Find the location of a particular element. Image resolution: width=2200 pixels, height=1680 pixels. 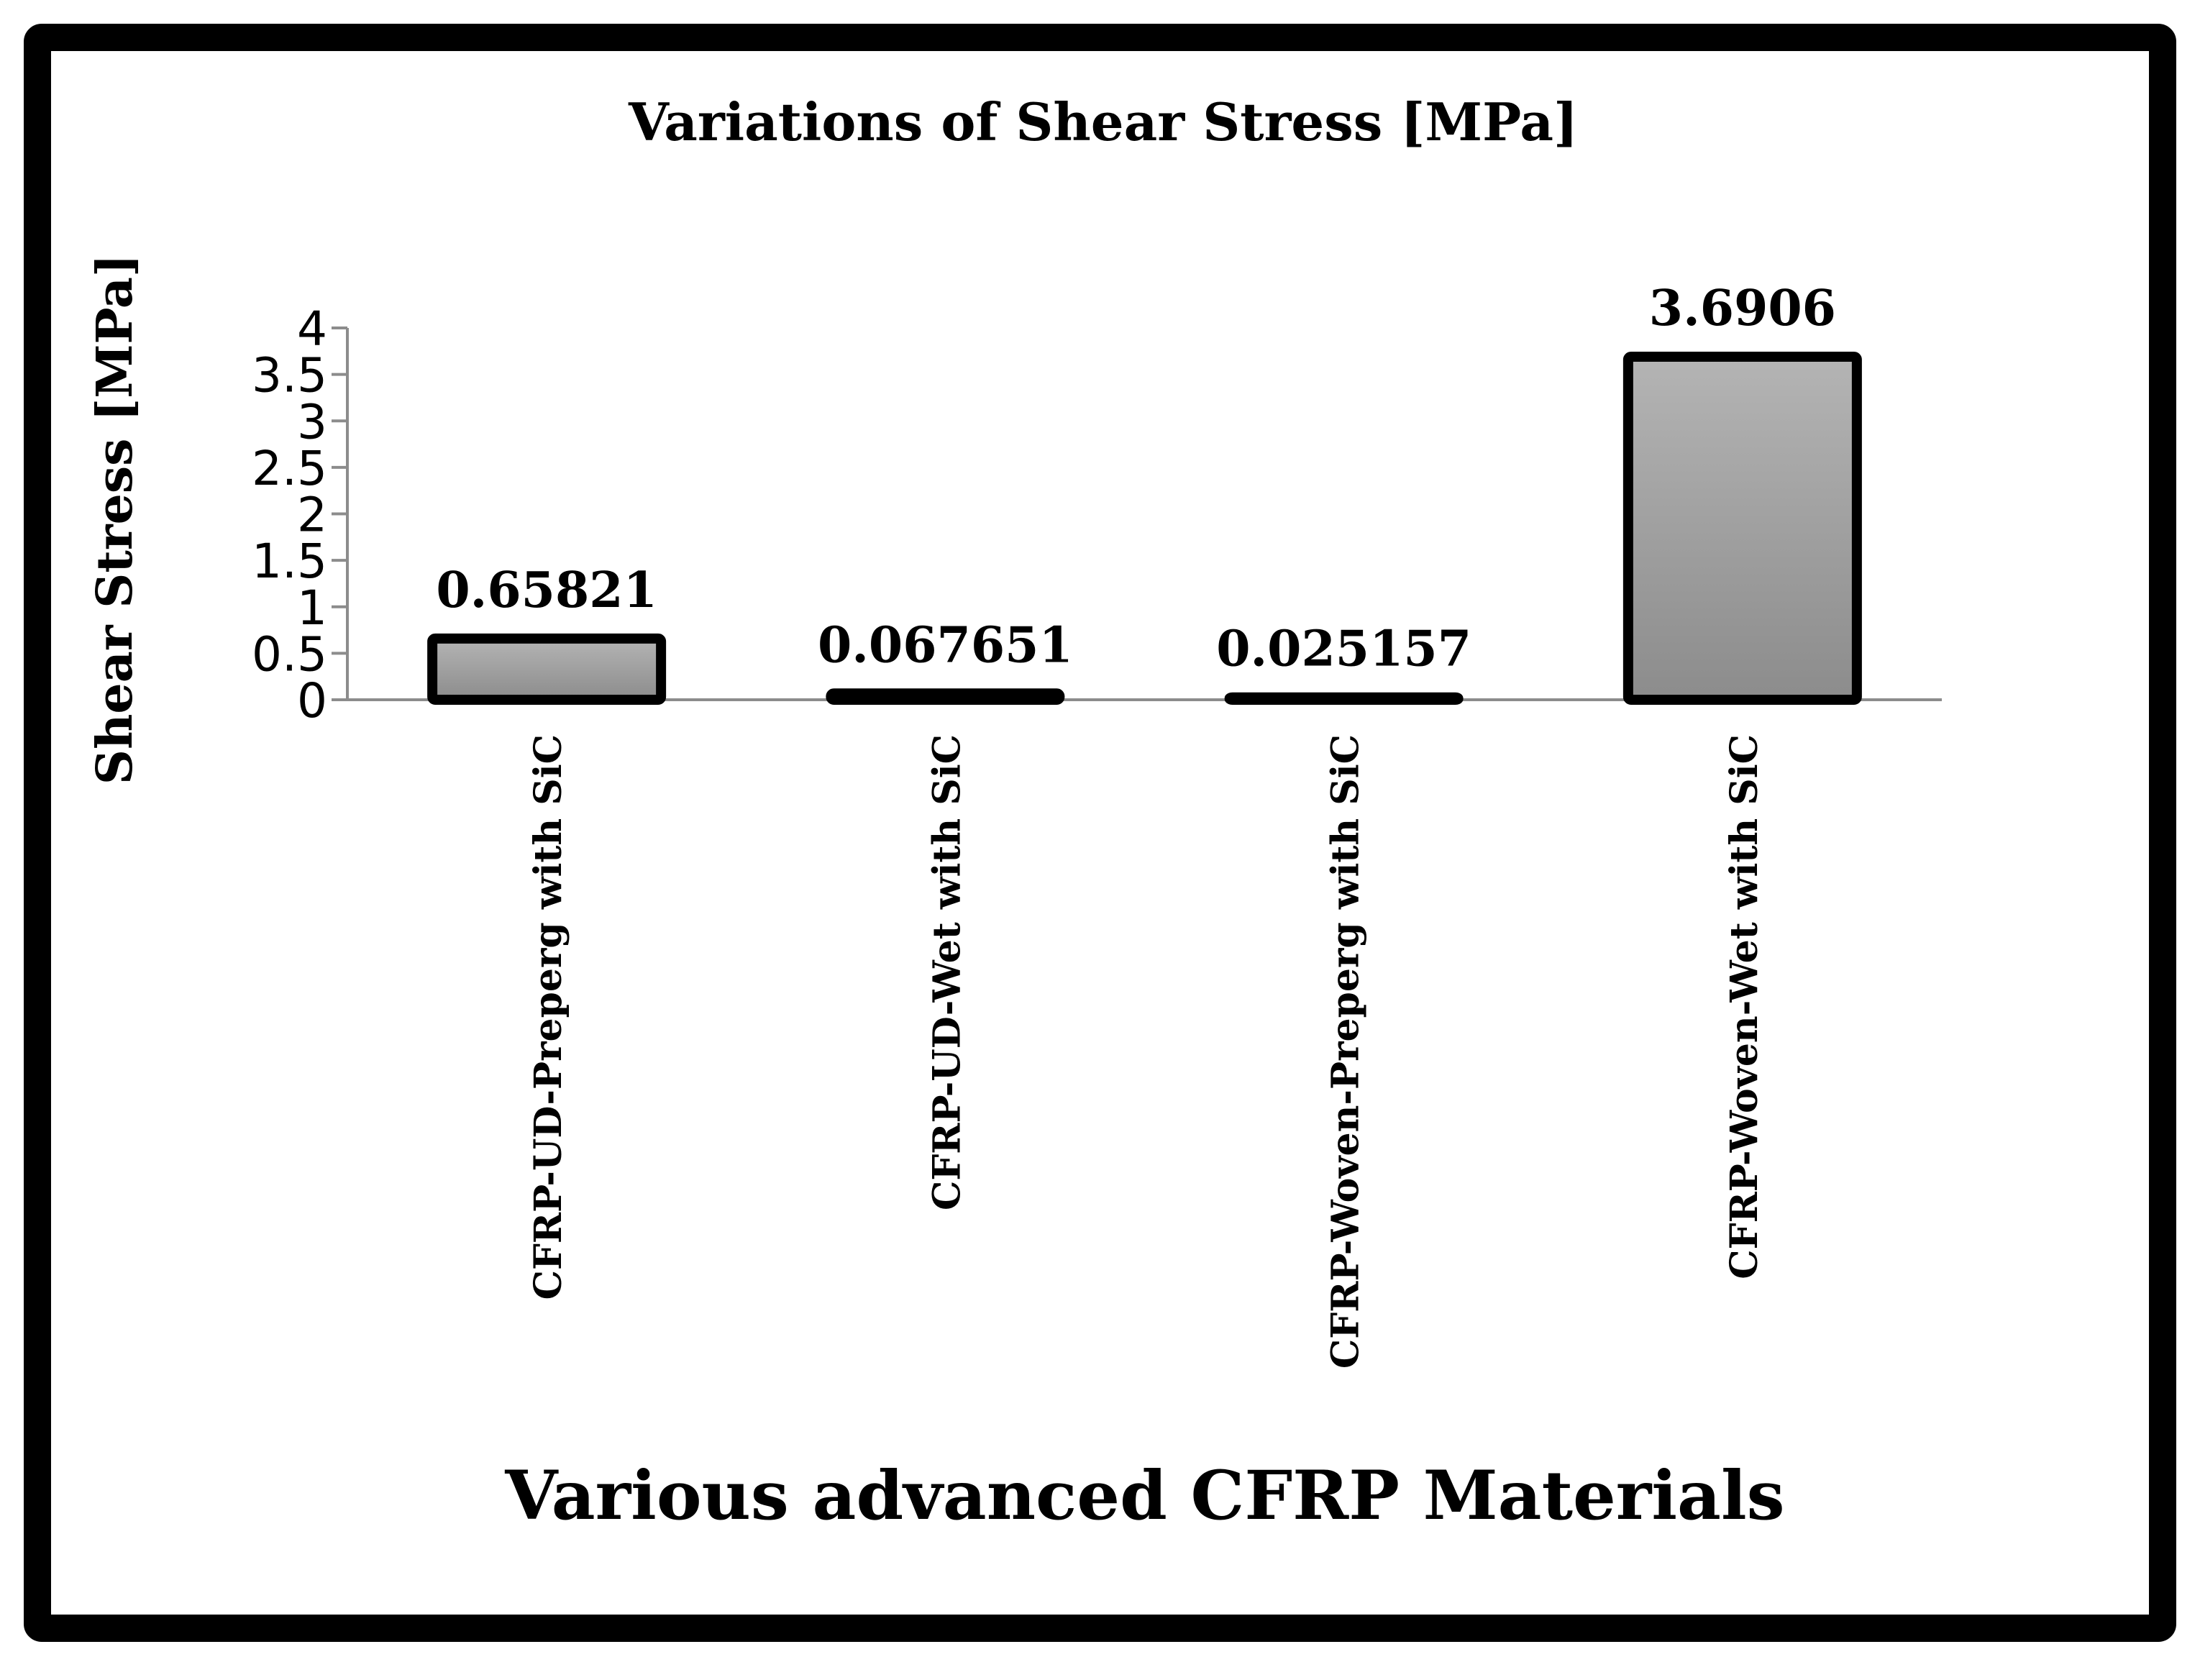

chart-title: Variations of Shear Stress [MPa] is located at coordinates (1103, 121).